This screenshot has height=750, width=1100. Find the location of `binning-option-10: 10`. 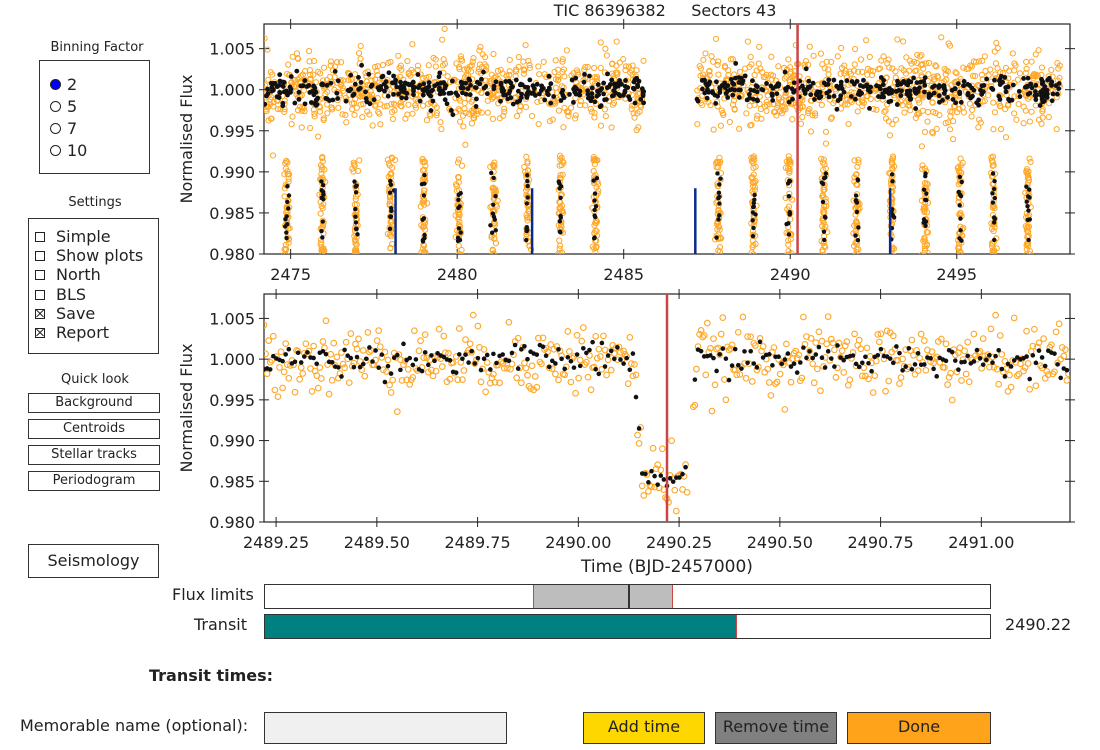

binning-option-10: 10 is located at coordinates (68, 150).